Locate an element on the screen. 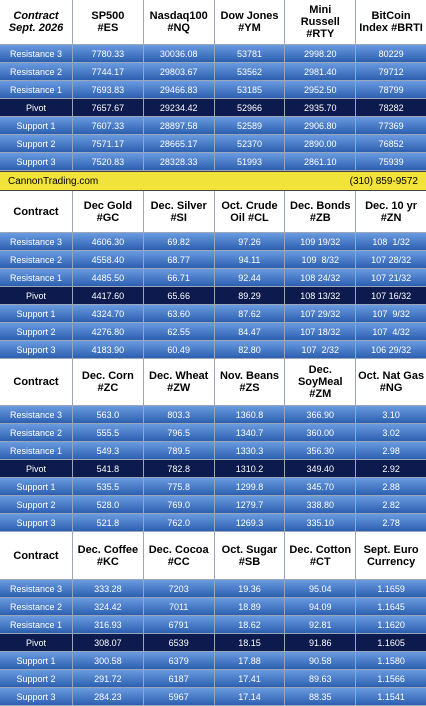  price-cell: 528.0 is located at coordinates (108, 504).